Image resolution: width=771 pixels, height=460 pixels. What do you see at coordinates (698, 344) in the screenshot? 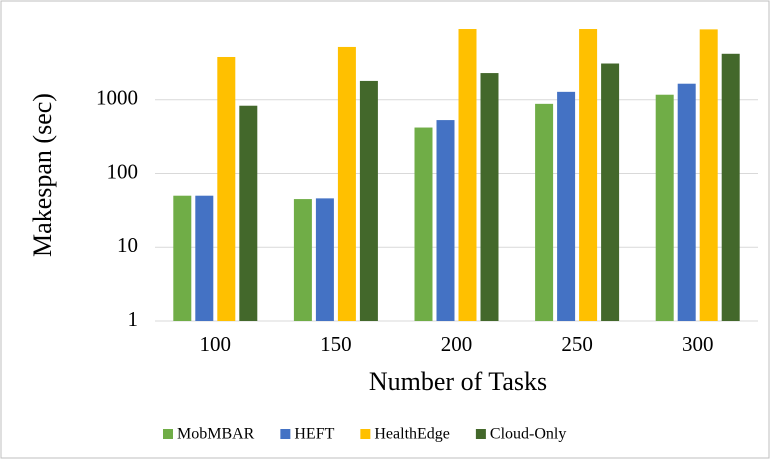
I see `x-tick-label: 300` at bounding box center [698, 344].